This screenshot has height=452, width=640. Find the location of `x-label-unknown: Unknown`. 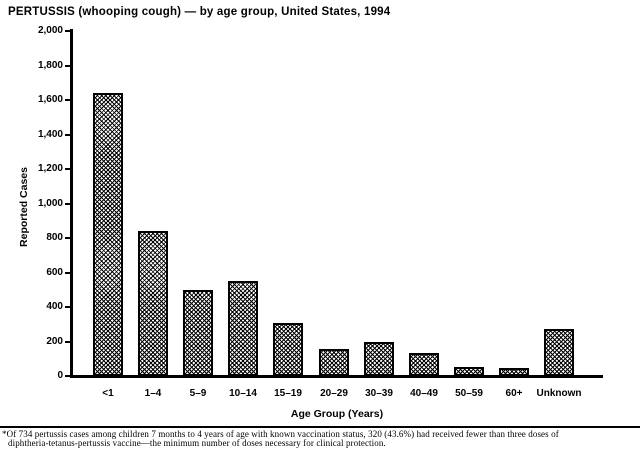

x-label-unknown: Unknown is located at coordinates (559, 393).